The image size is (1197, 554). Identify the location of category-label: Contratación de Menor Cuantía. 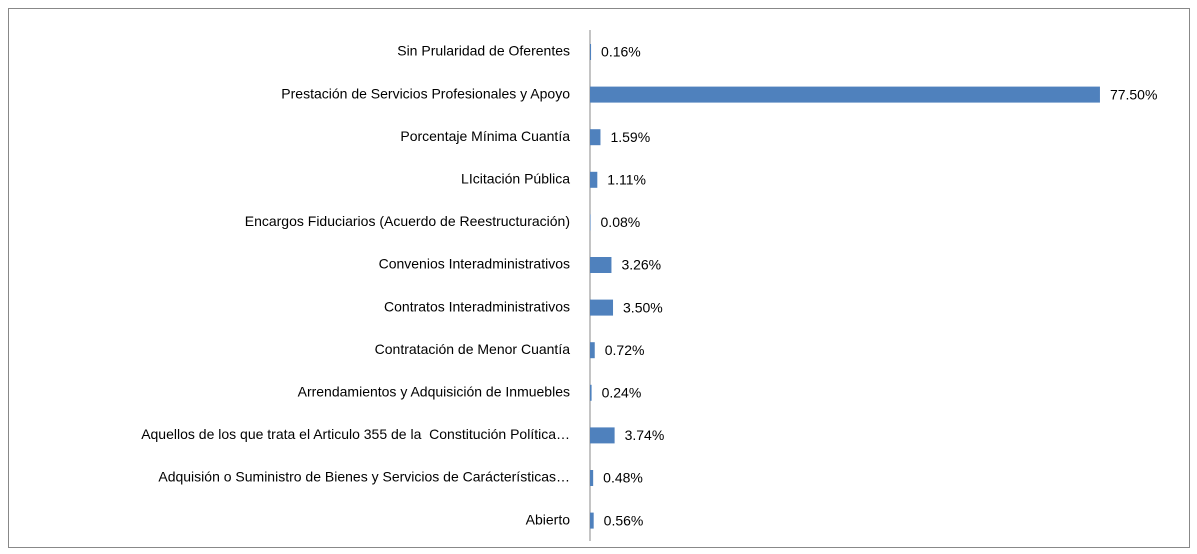
(473, 349).